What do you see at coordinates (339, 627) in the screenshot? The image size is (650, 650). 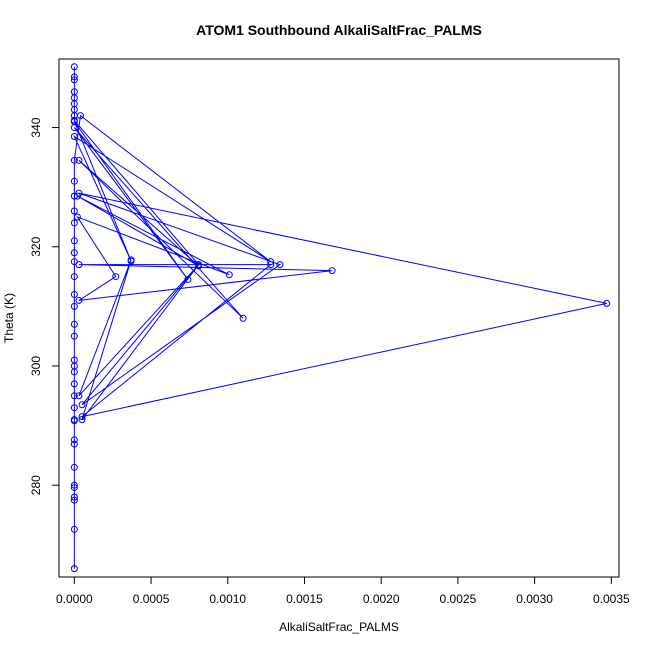 I see `x-axis-label: AlkaliSaltFrac_PALMS` at bounding box center [339, 627].